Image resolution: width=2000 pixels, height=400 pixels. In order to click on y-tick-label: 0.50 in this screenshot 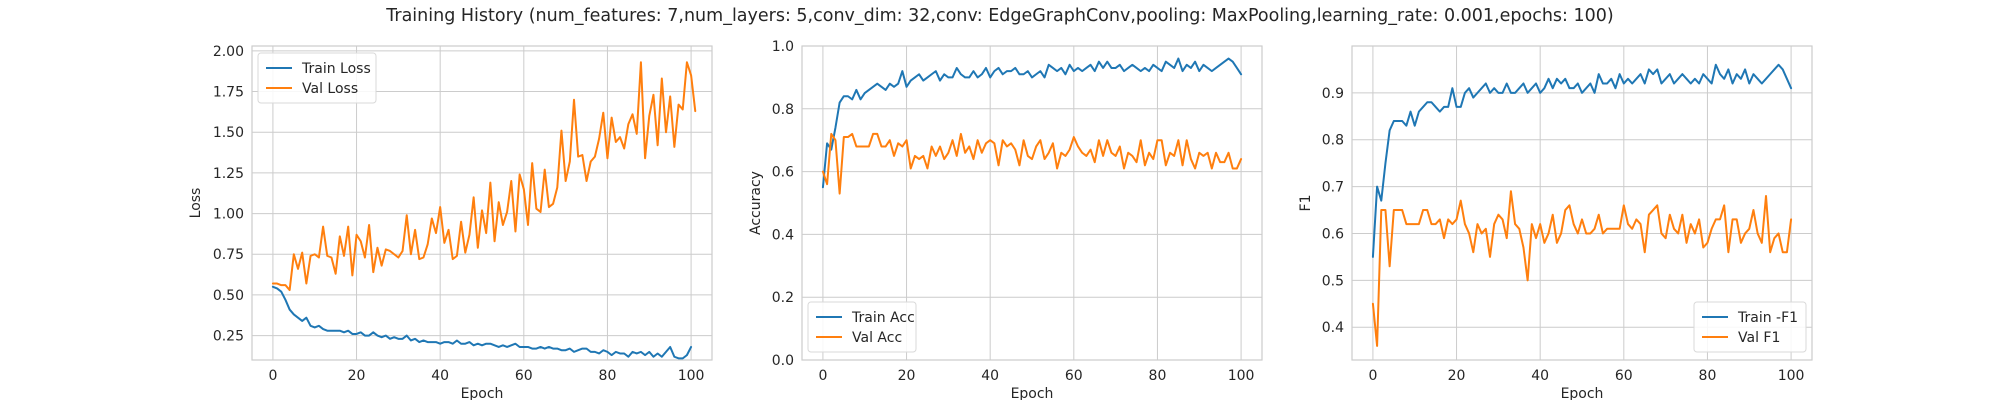, I will do `click(228, 296)`.